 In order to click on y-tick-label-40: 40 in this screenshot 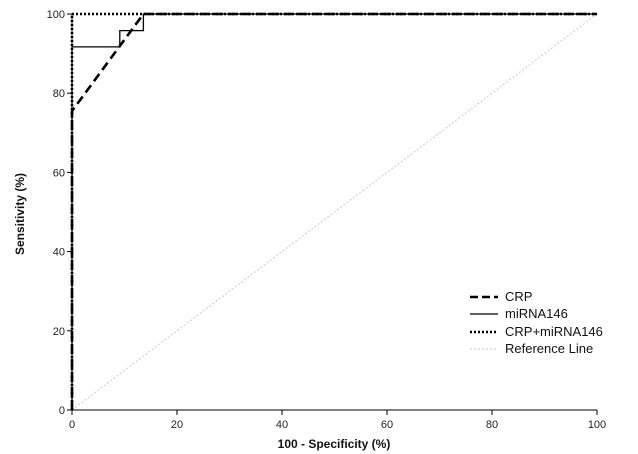, I will do `click(59, 253)`.